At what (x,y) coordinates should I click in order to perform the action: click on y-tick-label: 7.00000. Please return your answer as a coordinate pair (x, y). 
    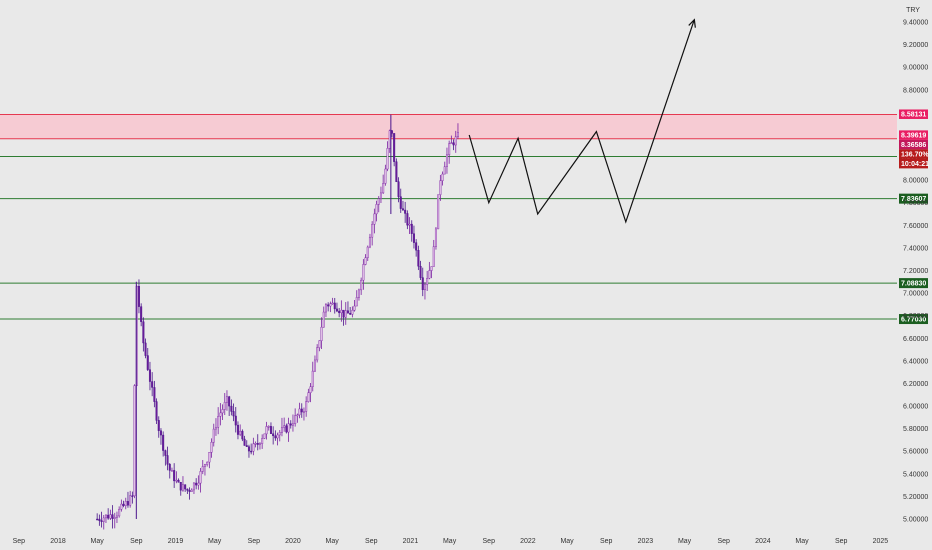
    Looking at the image, I should click on (915, 294).